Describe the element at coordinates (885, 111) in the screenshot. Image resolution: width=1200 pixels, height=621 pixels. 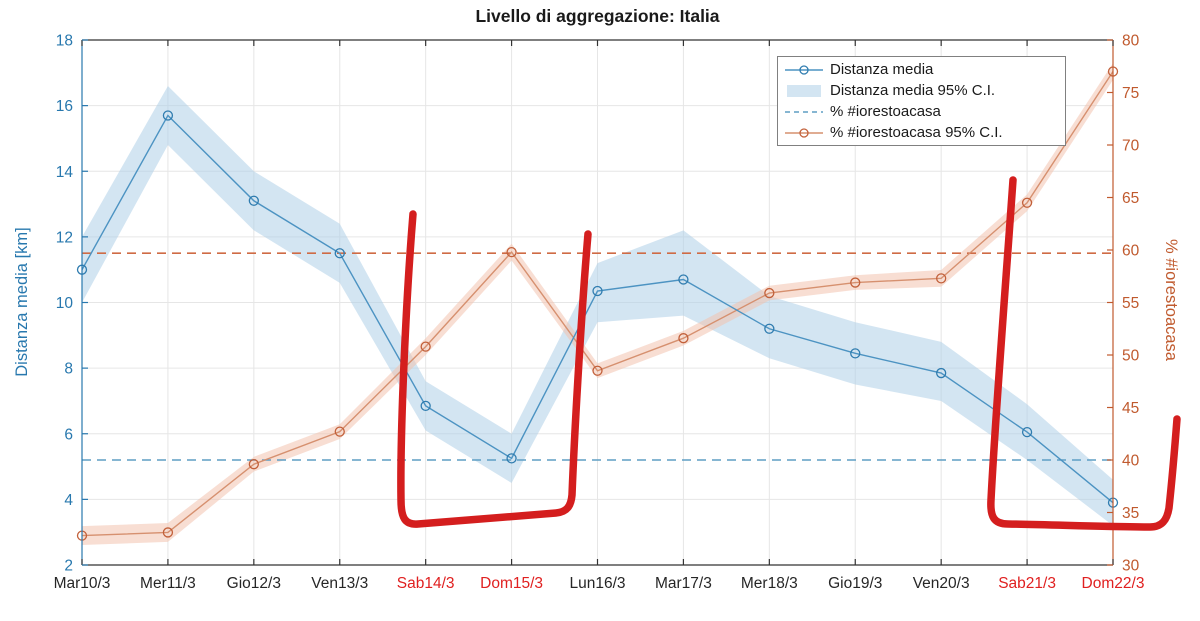
I see `legend-label: % #iorestoacasa` at that location.